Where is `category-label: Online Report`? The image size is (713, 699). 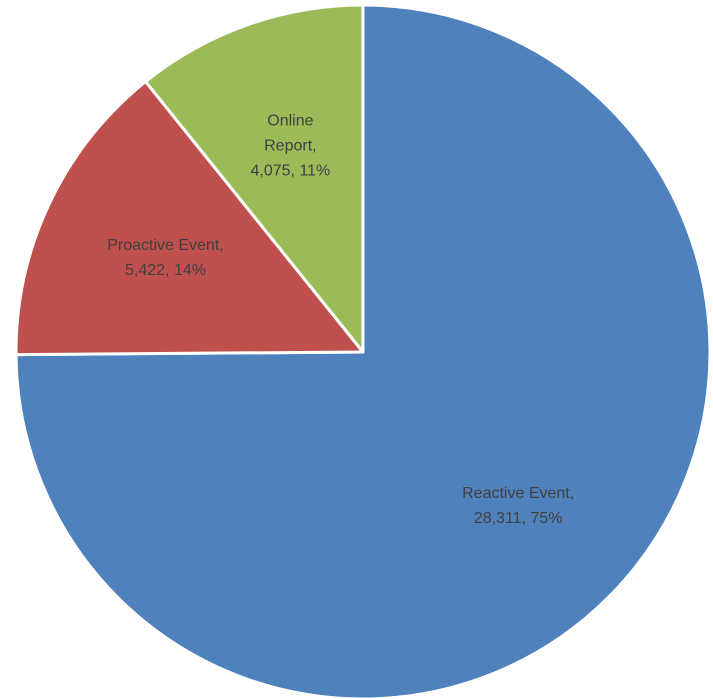
category-label: Online Report is located at coordinates (289, 133).